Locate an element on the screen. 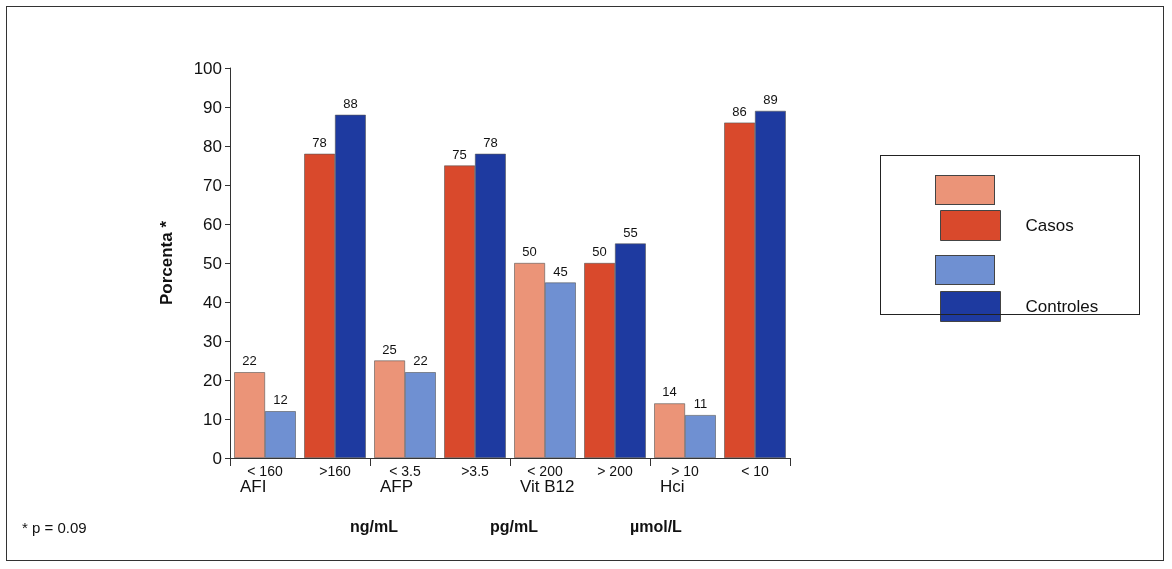 The width and height of the screenshot is (1172, 569). data-label: 88 is located at coordinates (350, 103).